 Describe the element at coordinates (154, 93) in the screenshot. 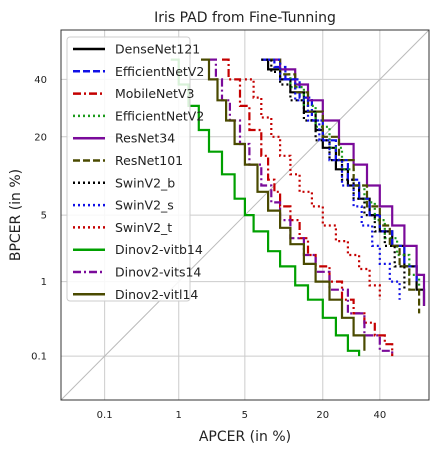

I see `legend-label: MobileNetV3` at that location.